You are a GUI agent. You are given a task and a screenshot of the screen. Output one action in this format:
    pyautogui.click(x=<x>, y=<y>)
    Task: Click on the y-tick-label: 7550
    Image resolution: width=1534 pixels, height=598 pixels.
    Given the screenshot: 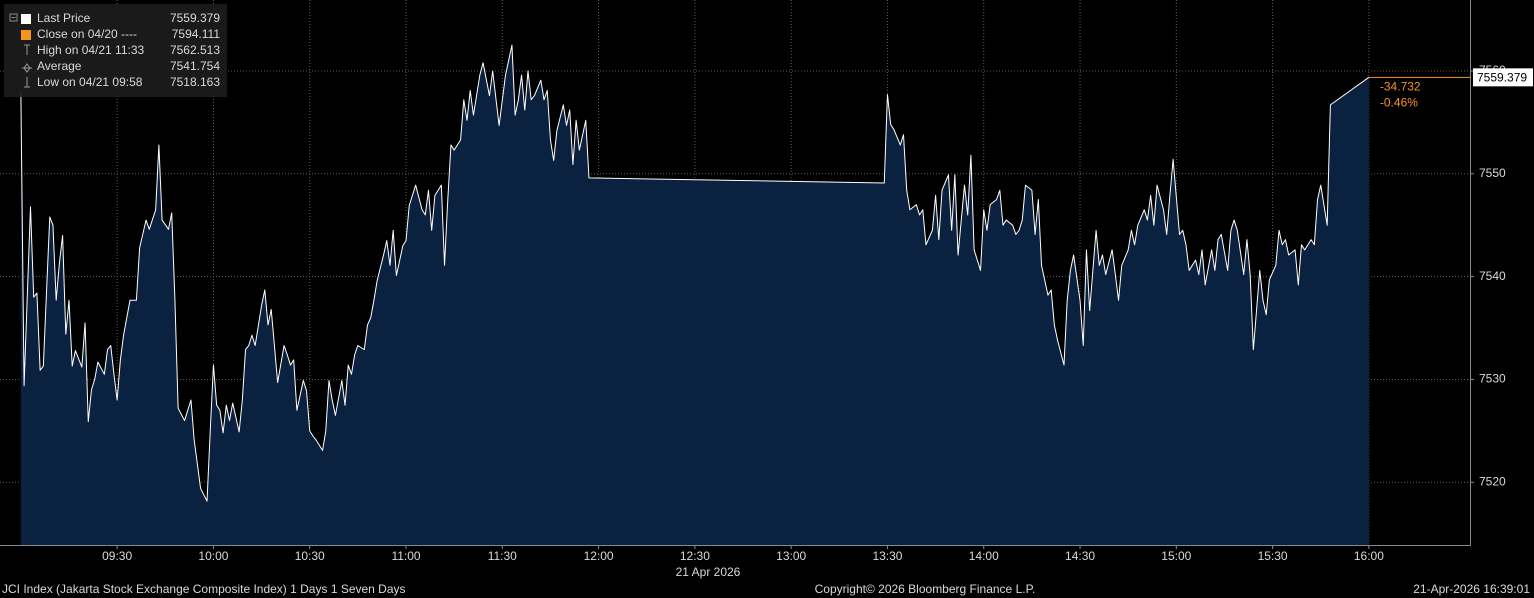 What is the action you would take?
    pyautogui.click(x=1492, y=173)
    